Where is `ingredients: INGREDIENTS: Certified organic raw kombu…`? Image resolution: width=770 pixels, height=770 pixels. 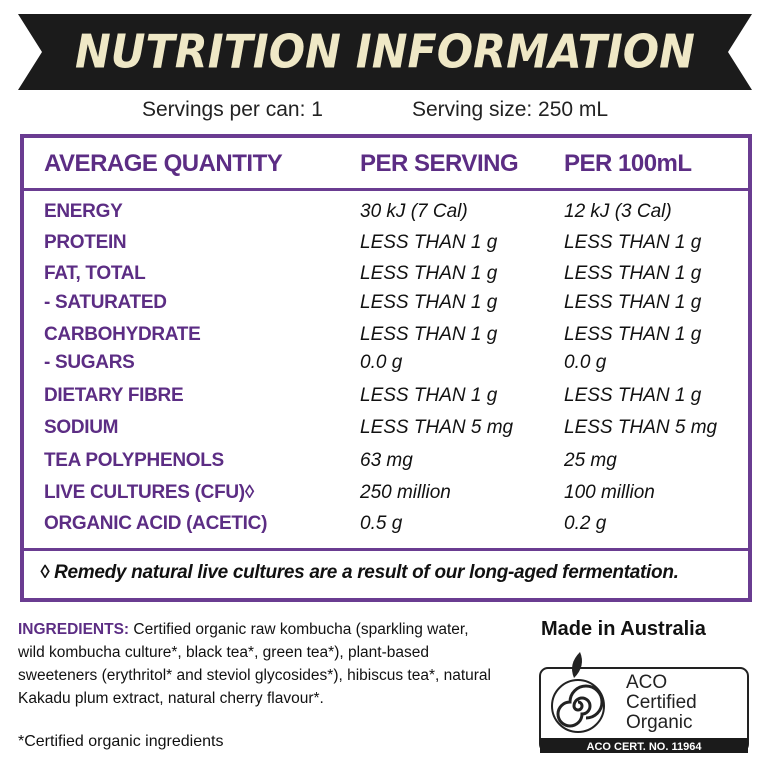
ingredients: INGREDIENTS: Certified organic raw kombu… is located at coordinates (255, 664).